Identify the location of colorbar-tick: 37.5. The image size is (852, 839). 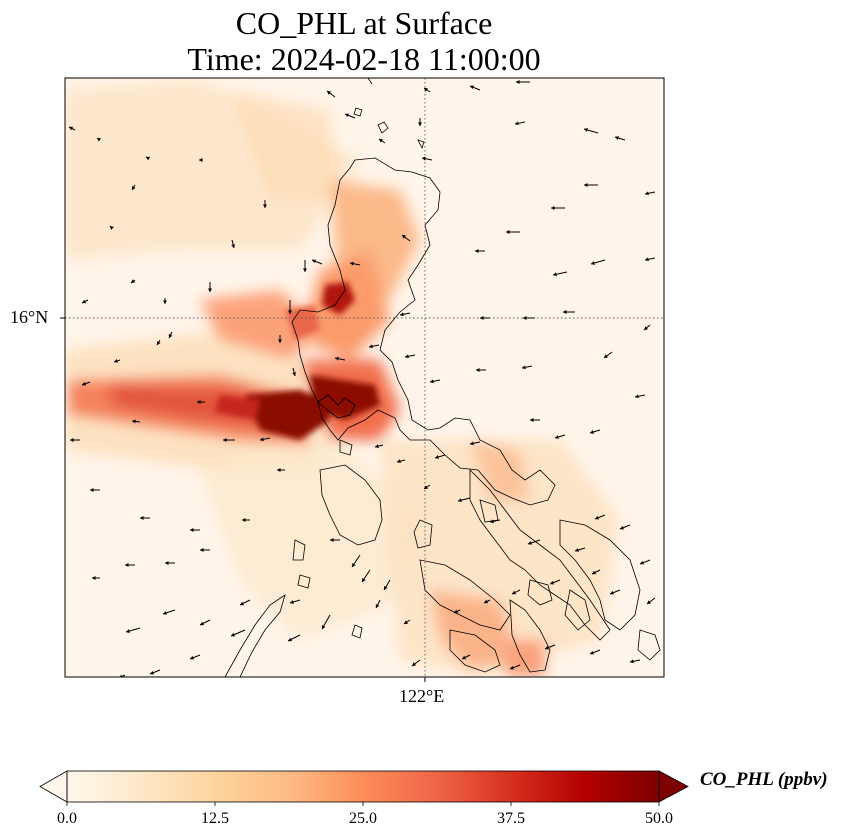
(511, 818).